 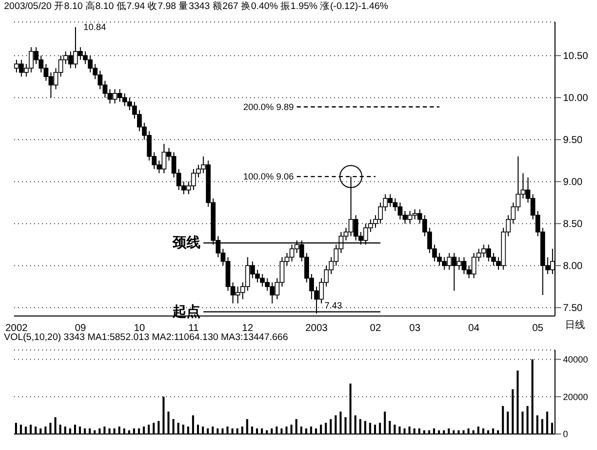 I want to click on x-tick-label: 02, so click(x=376, y=328).